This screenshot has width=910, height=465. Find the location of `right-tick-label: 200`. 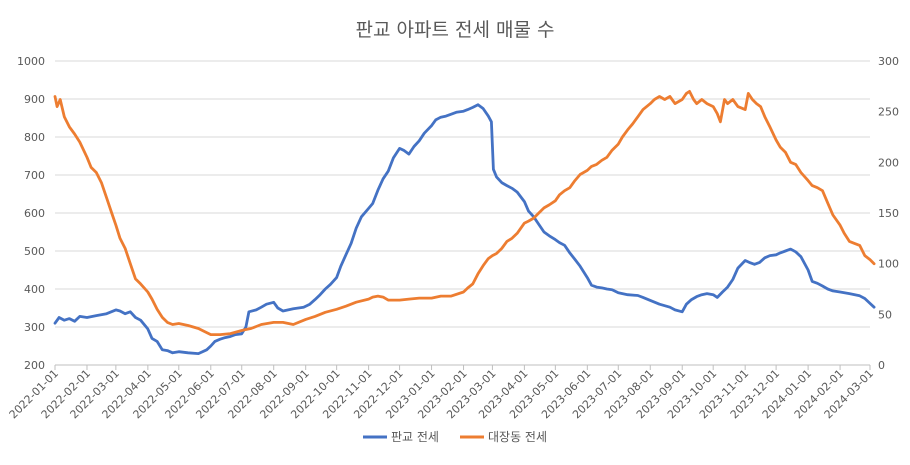

right-tick-label: 200 is located at coordinates (888, 162).